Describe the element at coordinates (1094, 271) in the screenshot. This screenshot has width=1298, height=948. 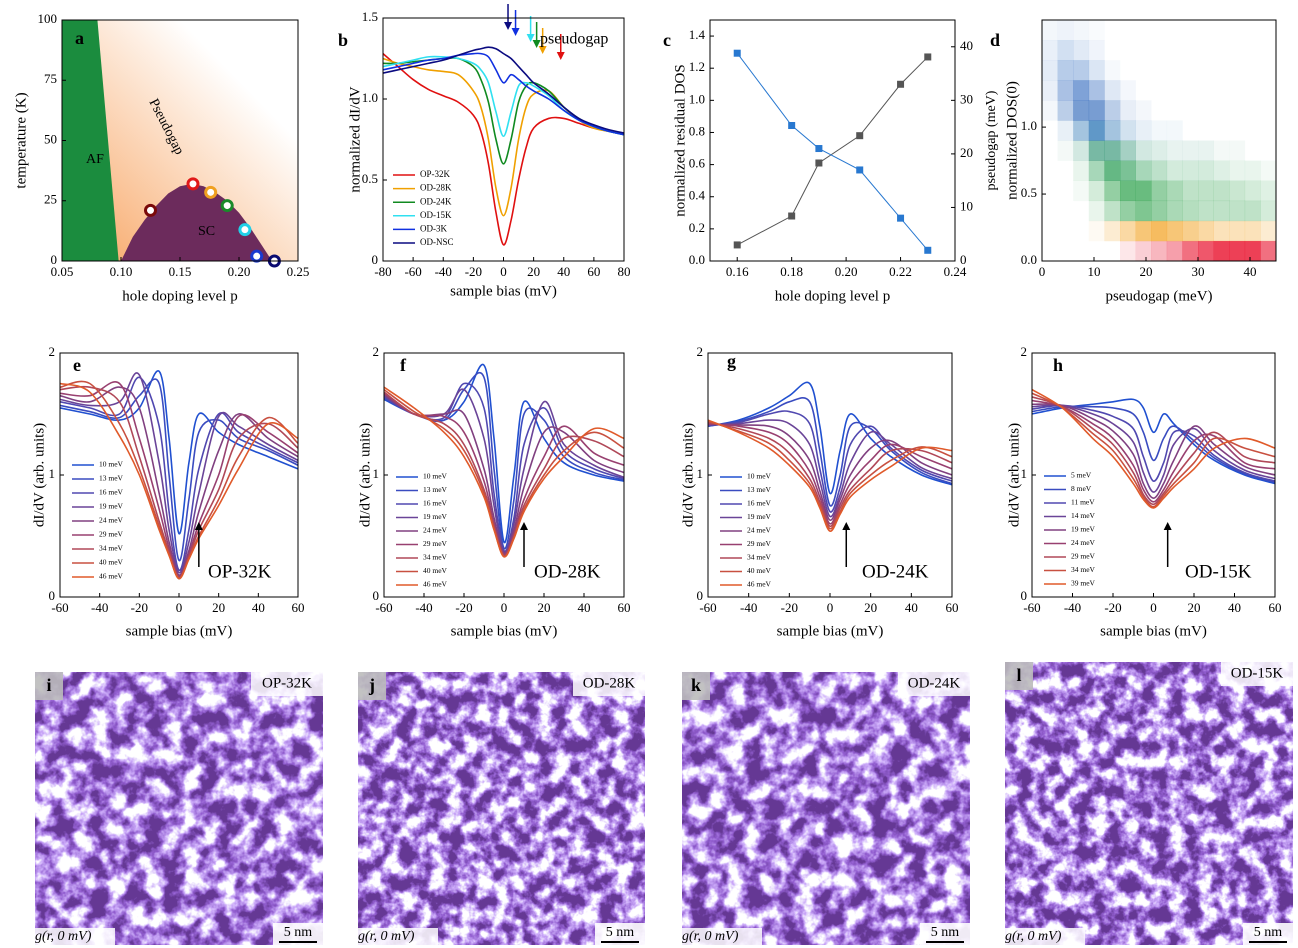
I see `x-tick-label: 10` at that location.